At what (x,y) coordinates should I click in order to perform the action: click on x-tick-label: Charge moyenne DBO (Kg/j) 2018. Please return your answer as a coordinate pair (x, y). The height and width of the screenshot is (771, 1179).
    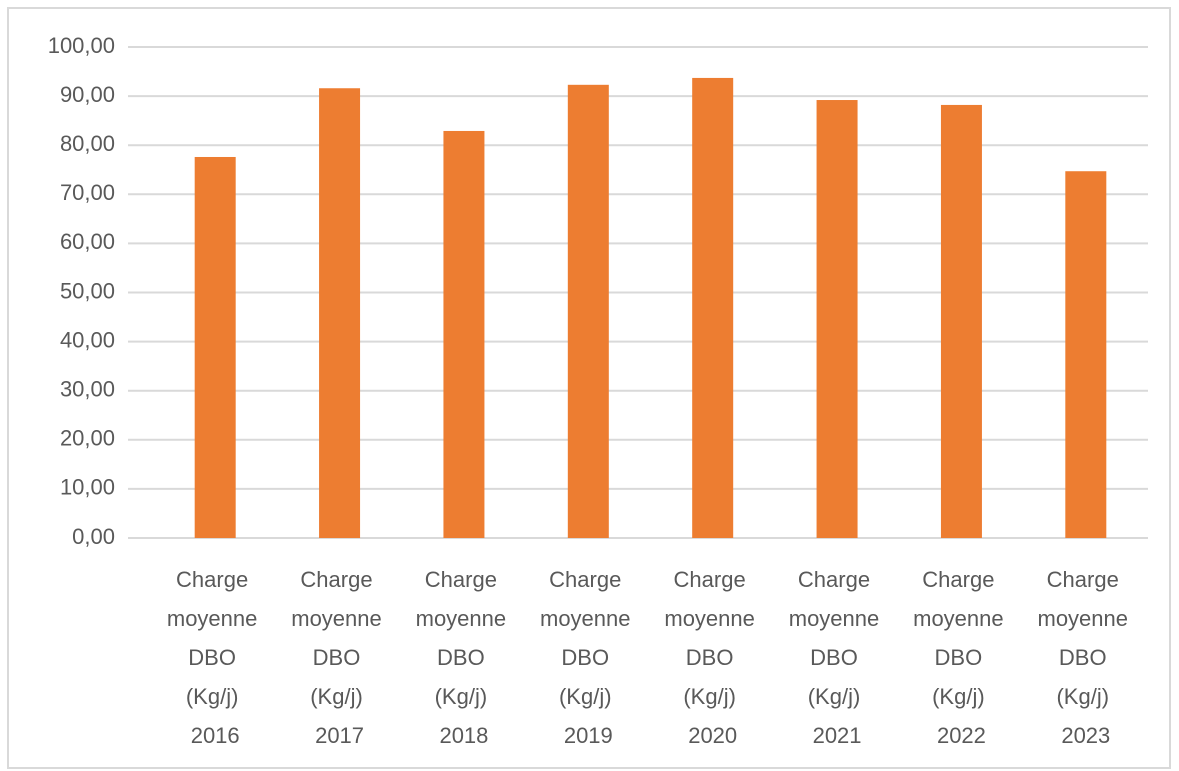
    Looking at the image, I should click on (464, 657).